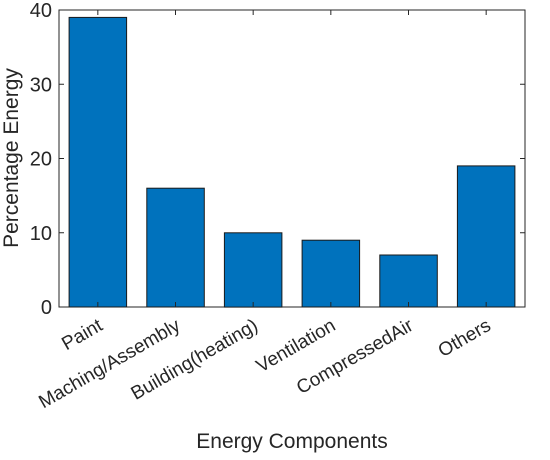  I want to click on x-tick-label-5: Others, so click(465, 338).